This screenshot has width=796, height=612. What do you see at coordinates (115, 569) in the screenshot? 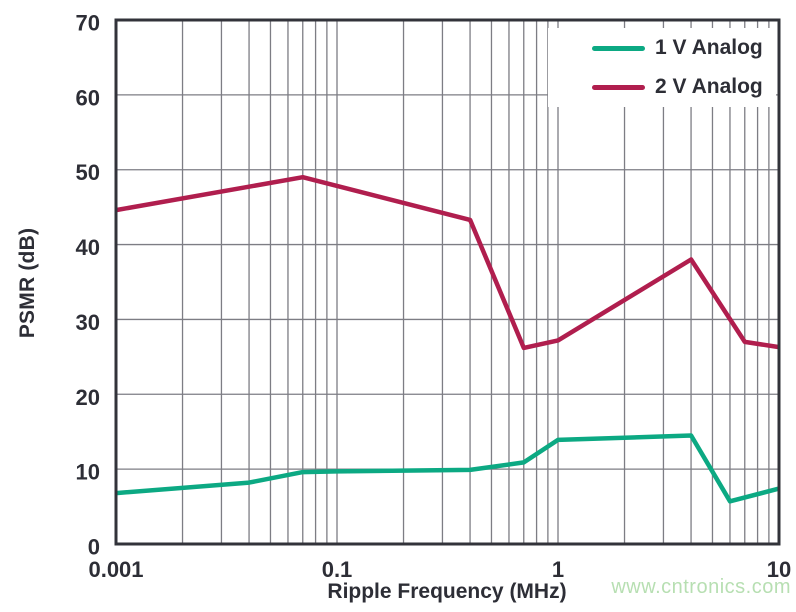
I see `x-tick-label: 0.001` at bounding box center [115, 569].